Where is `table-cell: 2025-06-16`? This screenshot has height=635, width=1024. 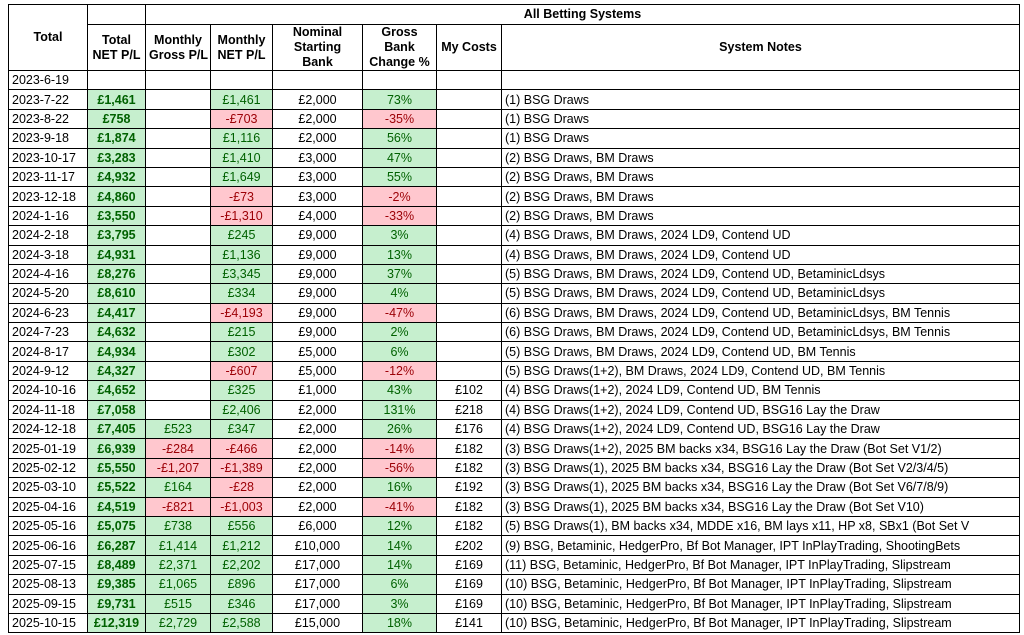 table-cell: 2025-06-16 is located at coordinates (48, 545).